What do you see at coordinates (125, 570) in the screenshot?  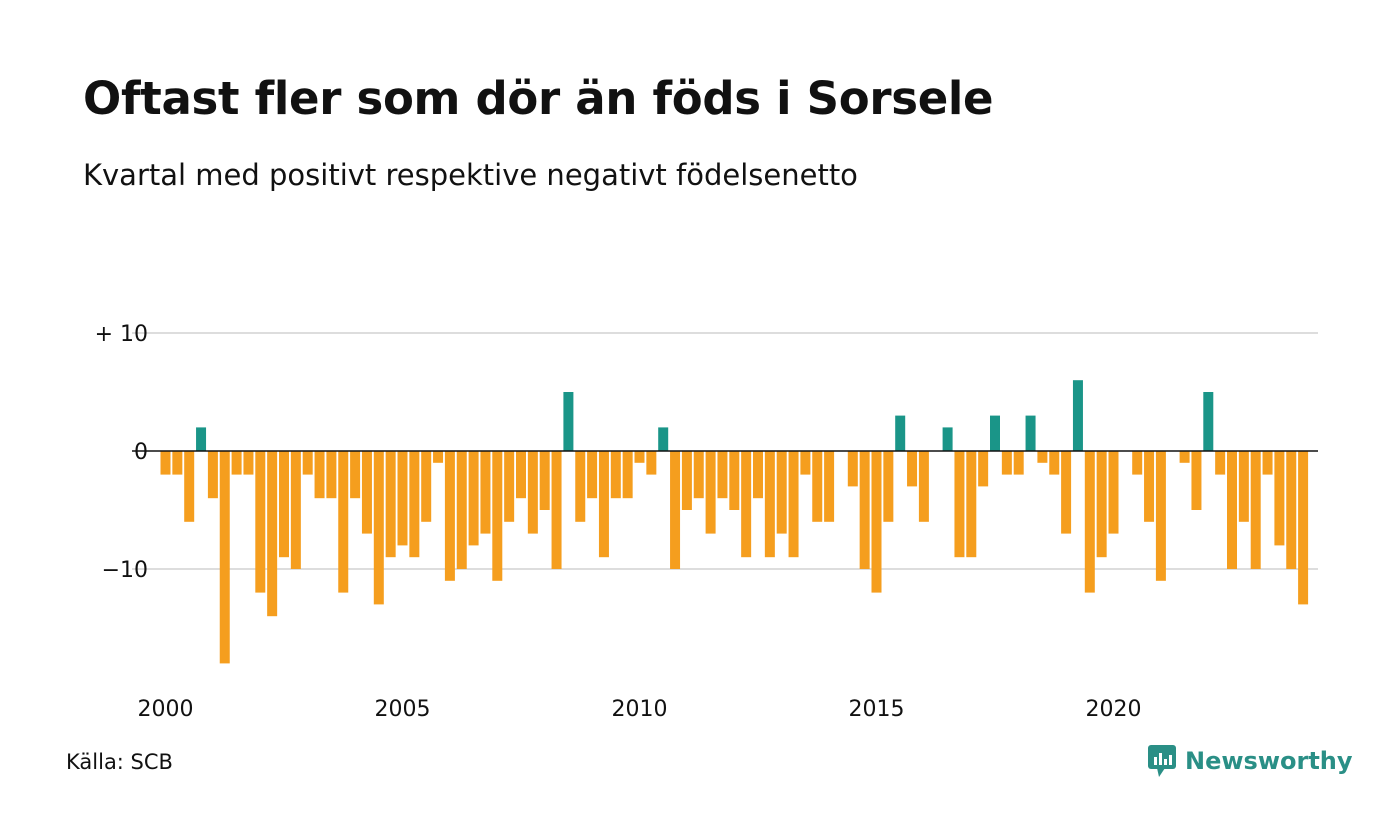 I see `y-tick-label: −10` at bounding box center [125, 570].